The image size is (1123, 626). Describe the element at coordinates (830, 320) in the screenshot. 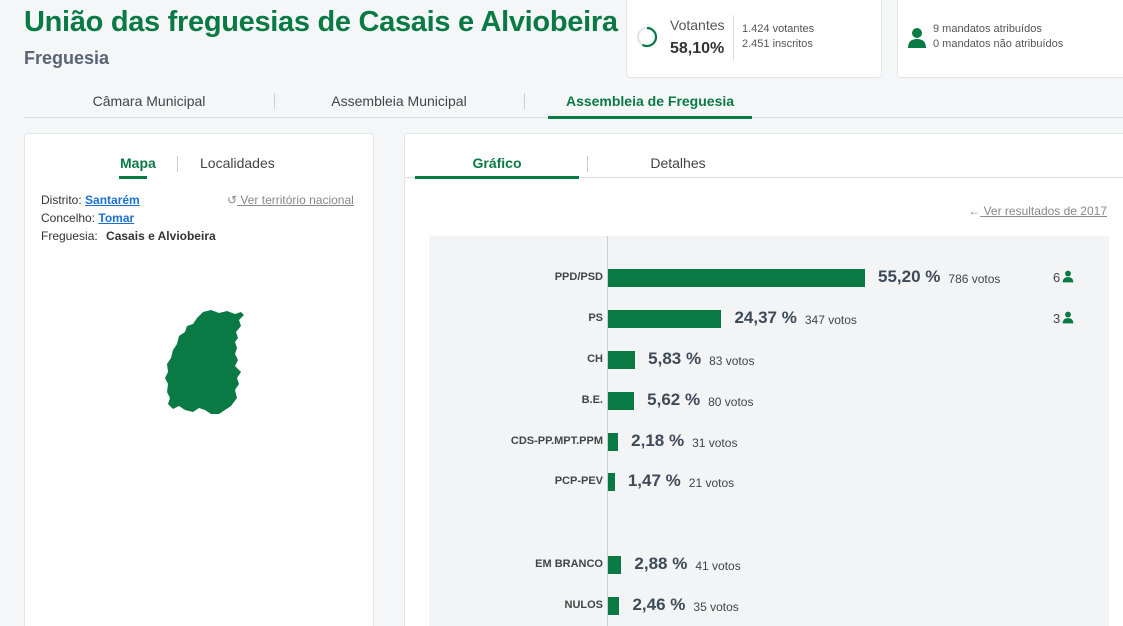

I see `bar-votes-label: 347 votos` at that location.